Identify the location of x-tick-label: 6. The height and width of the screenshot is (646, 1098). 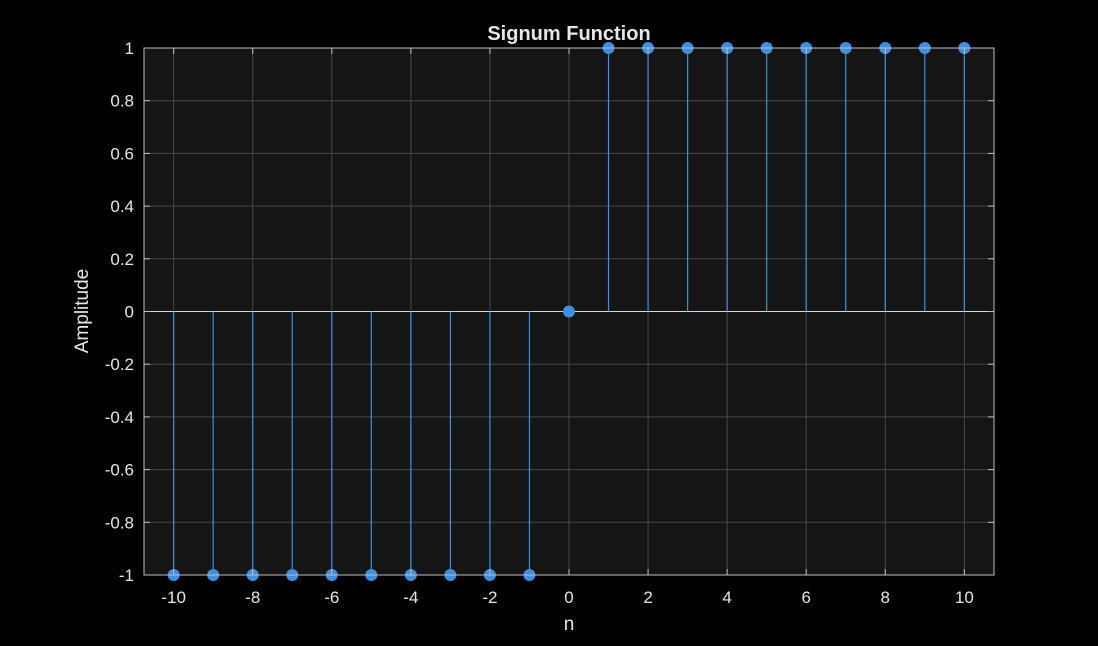
(805, 597).